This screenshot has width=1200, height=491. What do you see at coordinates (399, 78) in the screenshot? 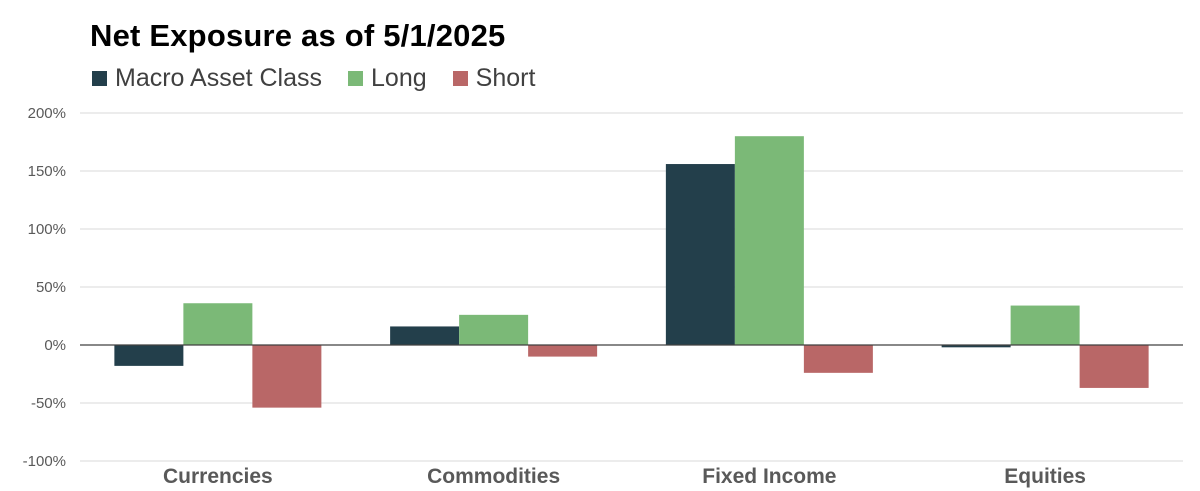
I see `legend-label-long: Long` at bounding box center [399, 78].